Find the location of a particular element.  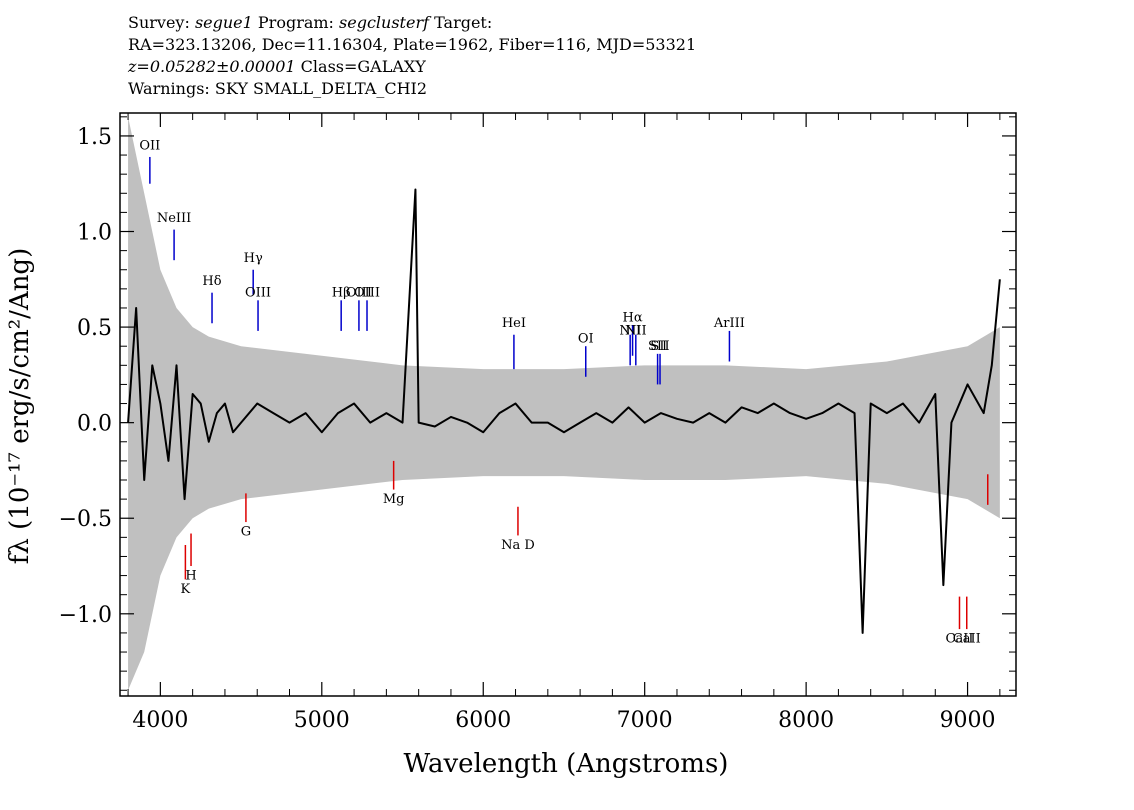

x-tick-label: 8000 is located at coordinates (806, 720).